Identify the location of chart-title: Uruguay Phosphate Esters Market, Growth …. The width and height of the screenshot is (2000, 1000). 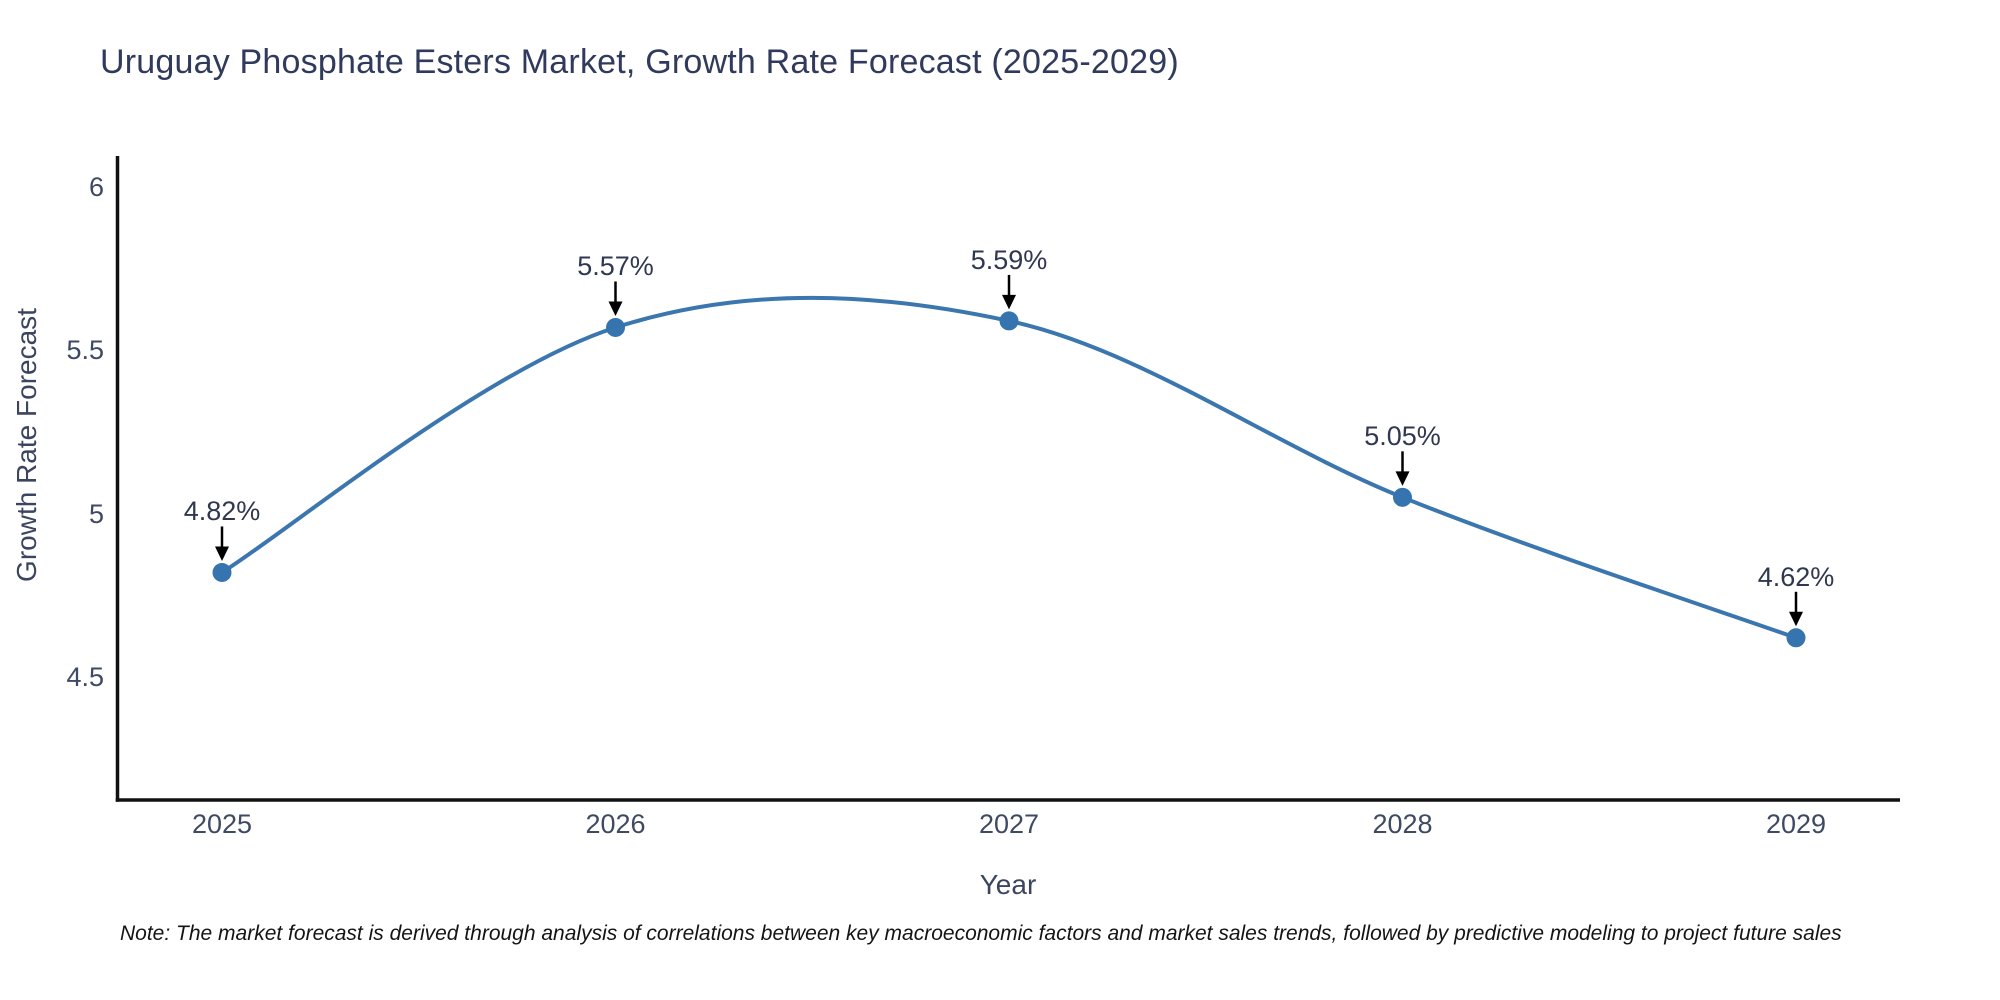
(639, 62).